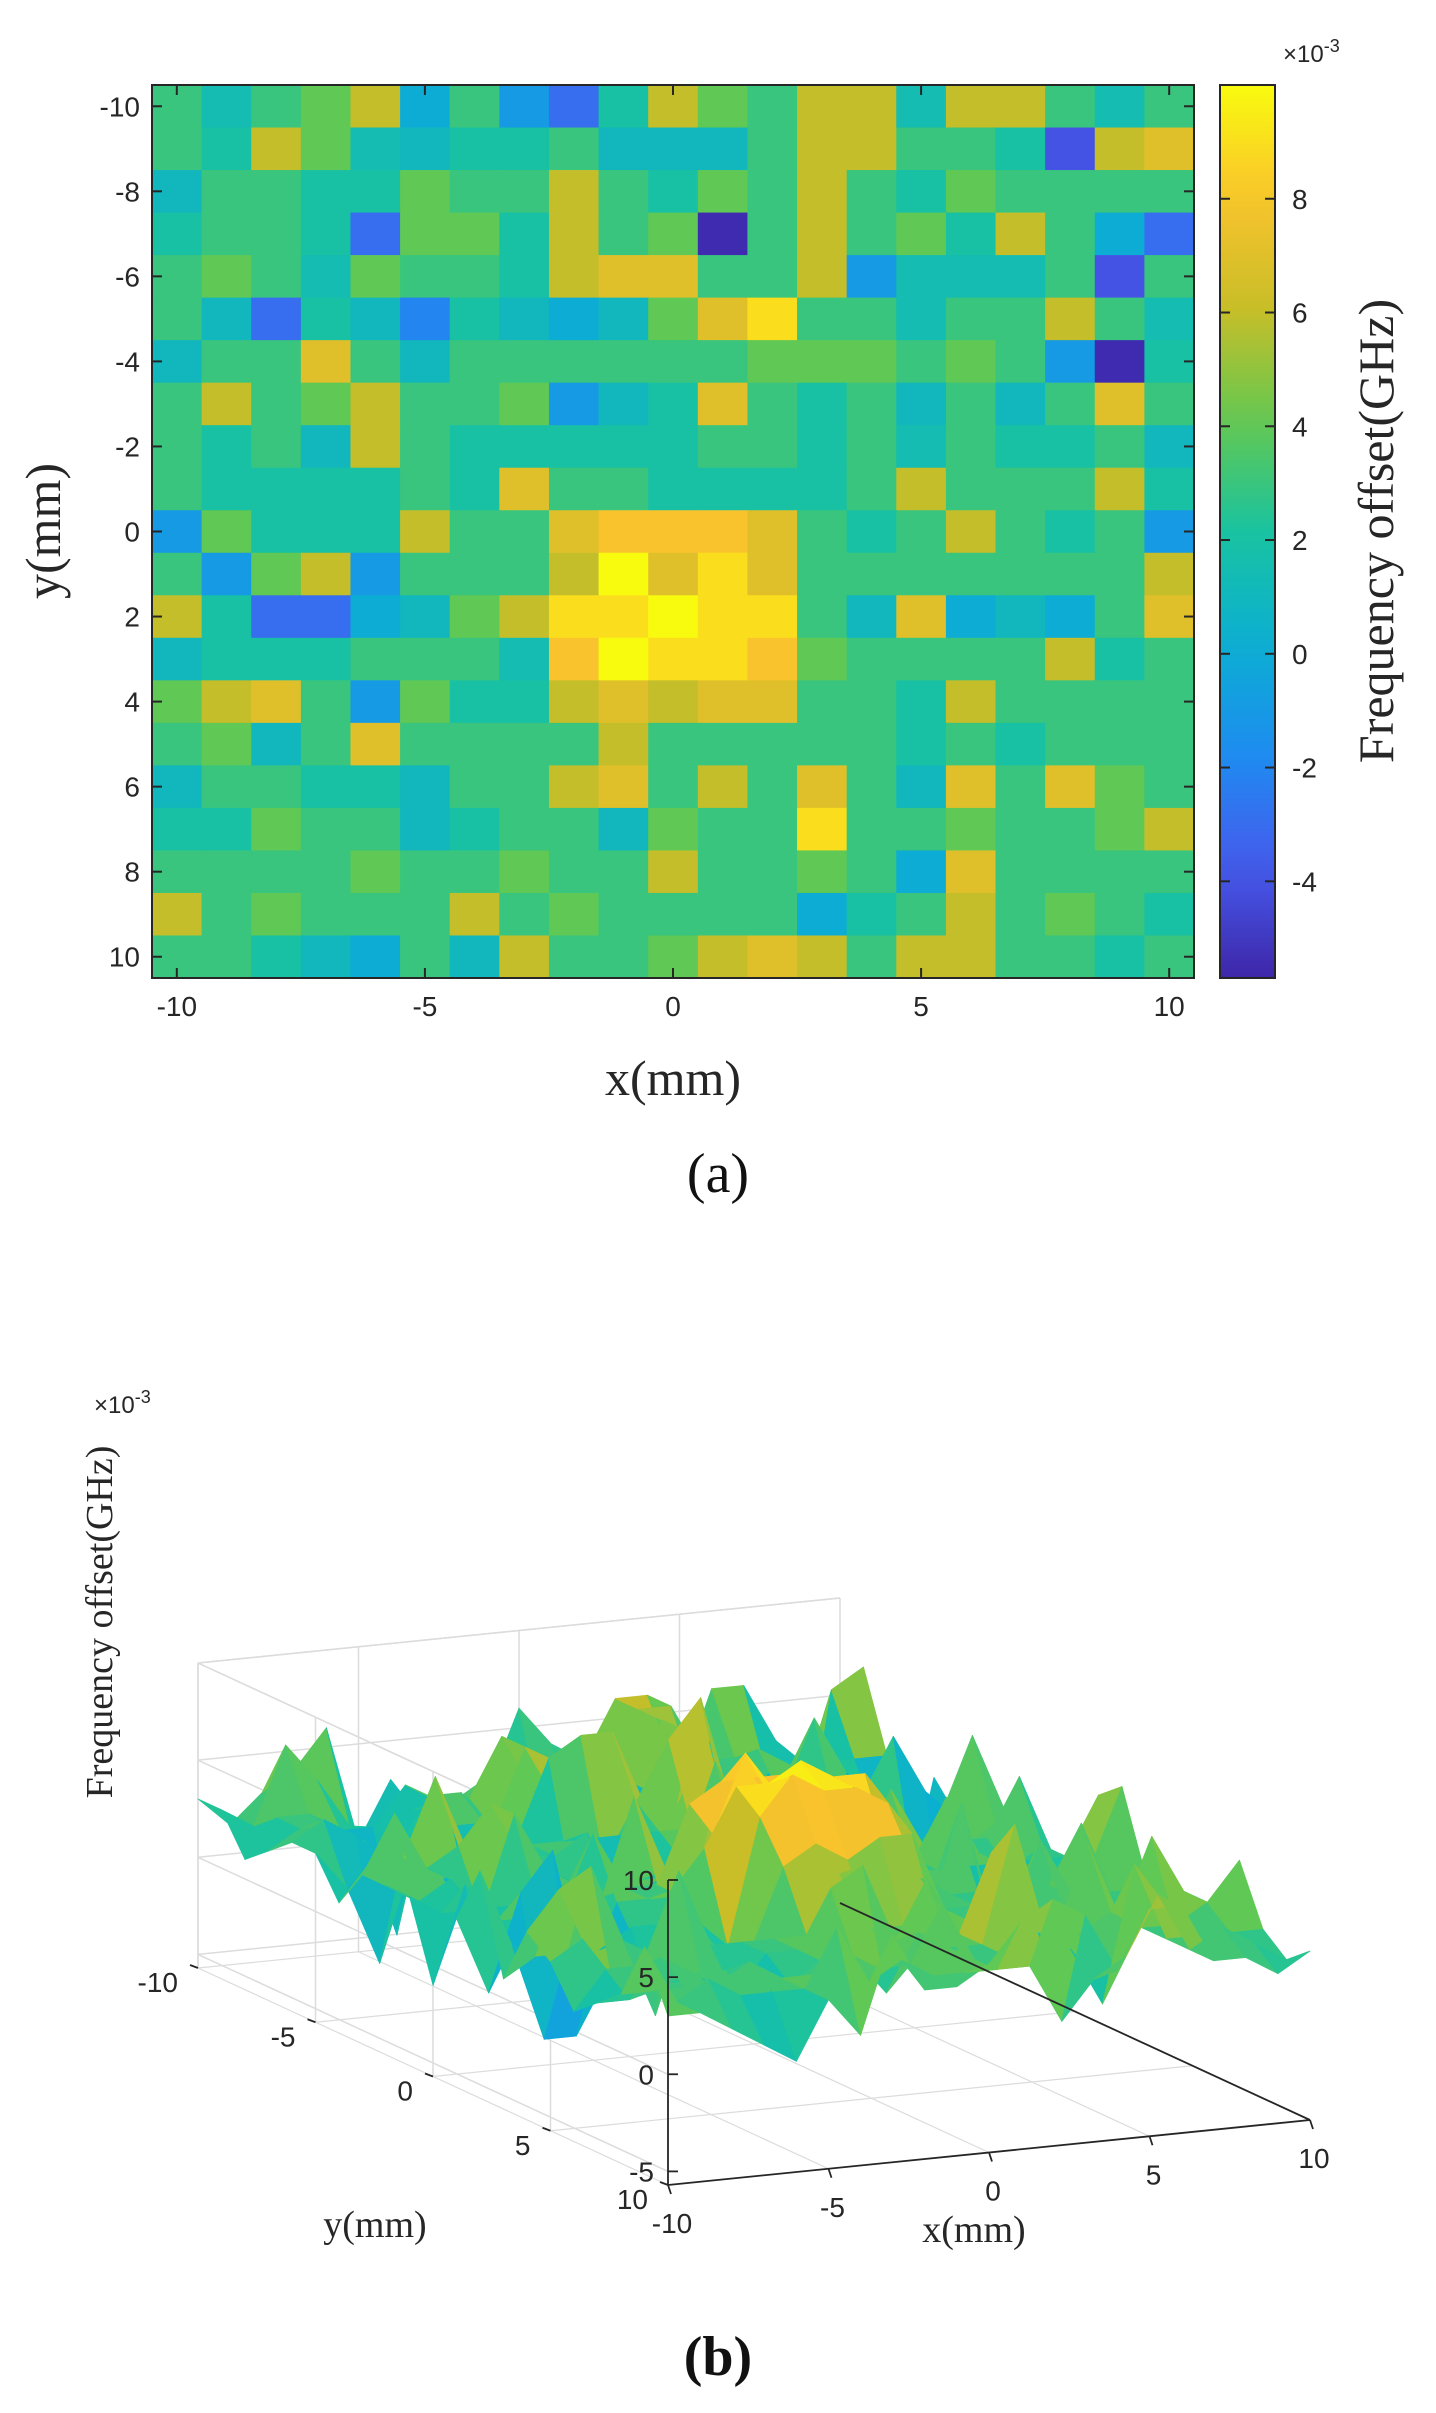 Image resolution: width=1436 pixels, height=2413 pixels. I want to click on y-tick-label: -4, so click(127, 361).